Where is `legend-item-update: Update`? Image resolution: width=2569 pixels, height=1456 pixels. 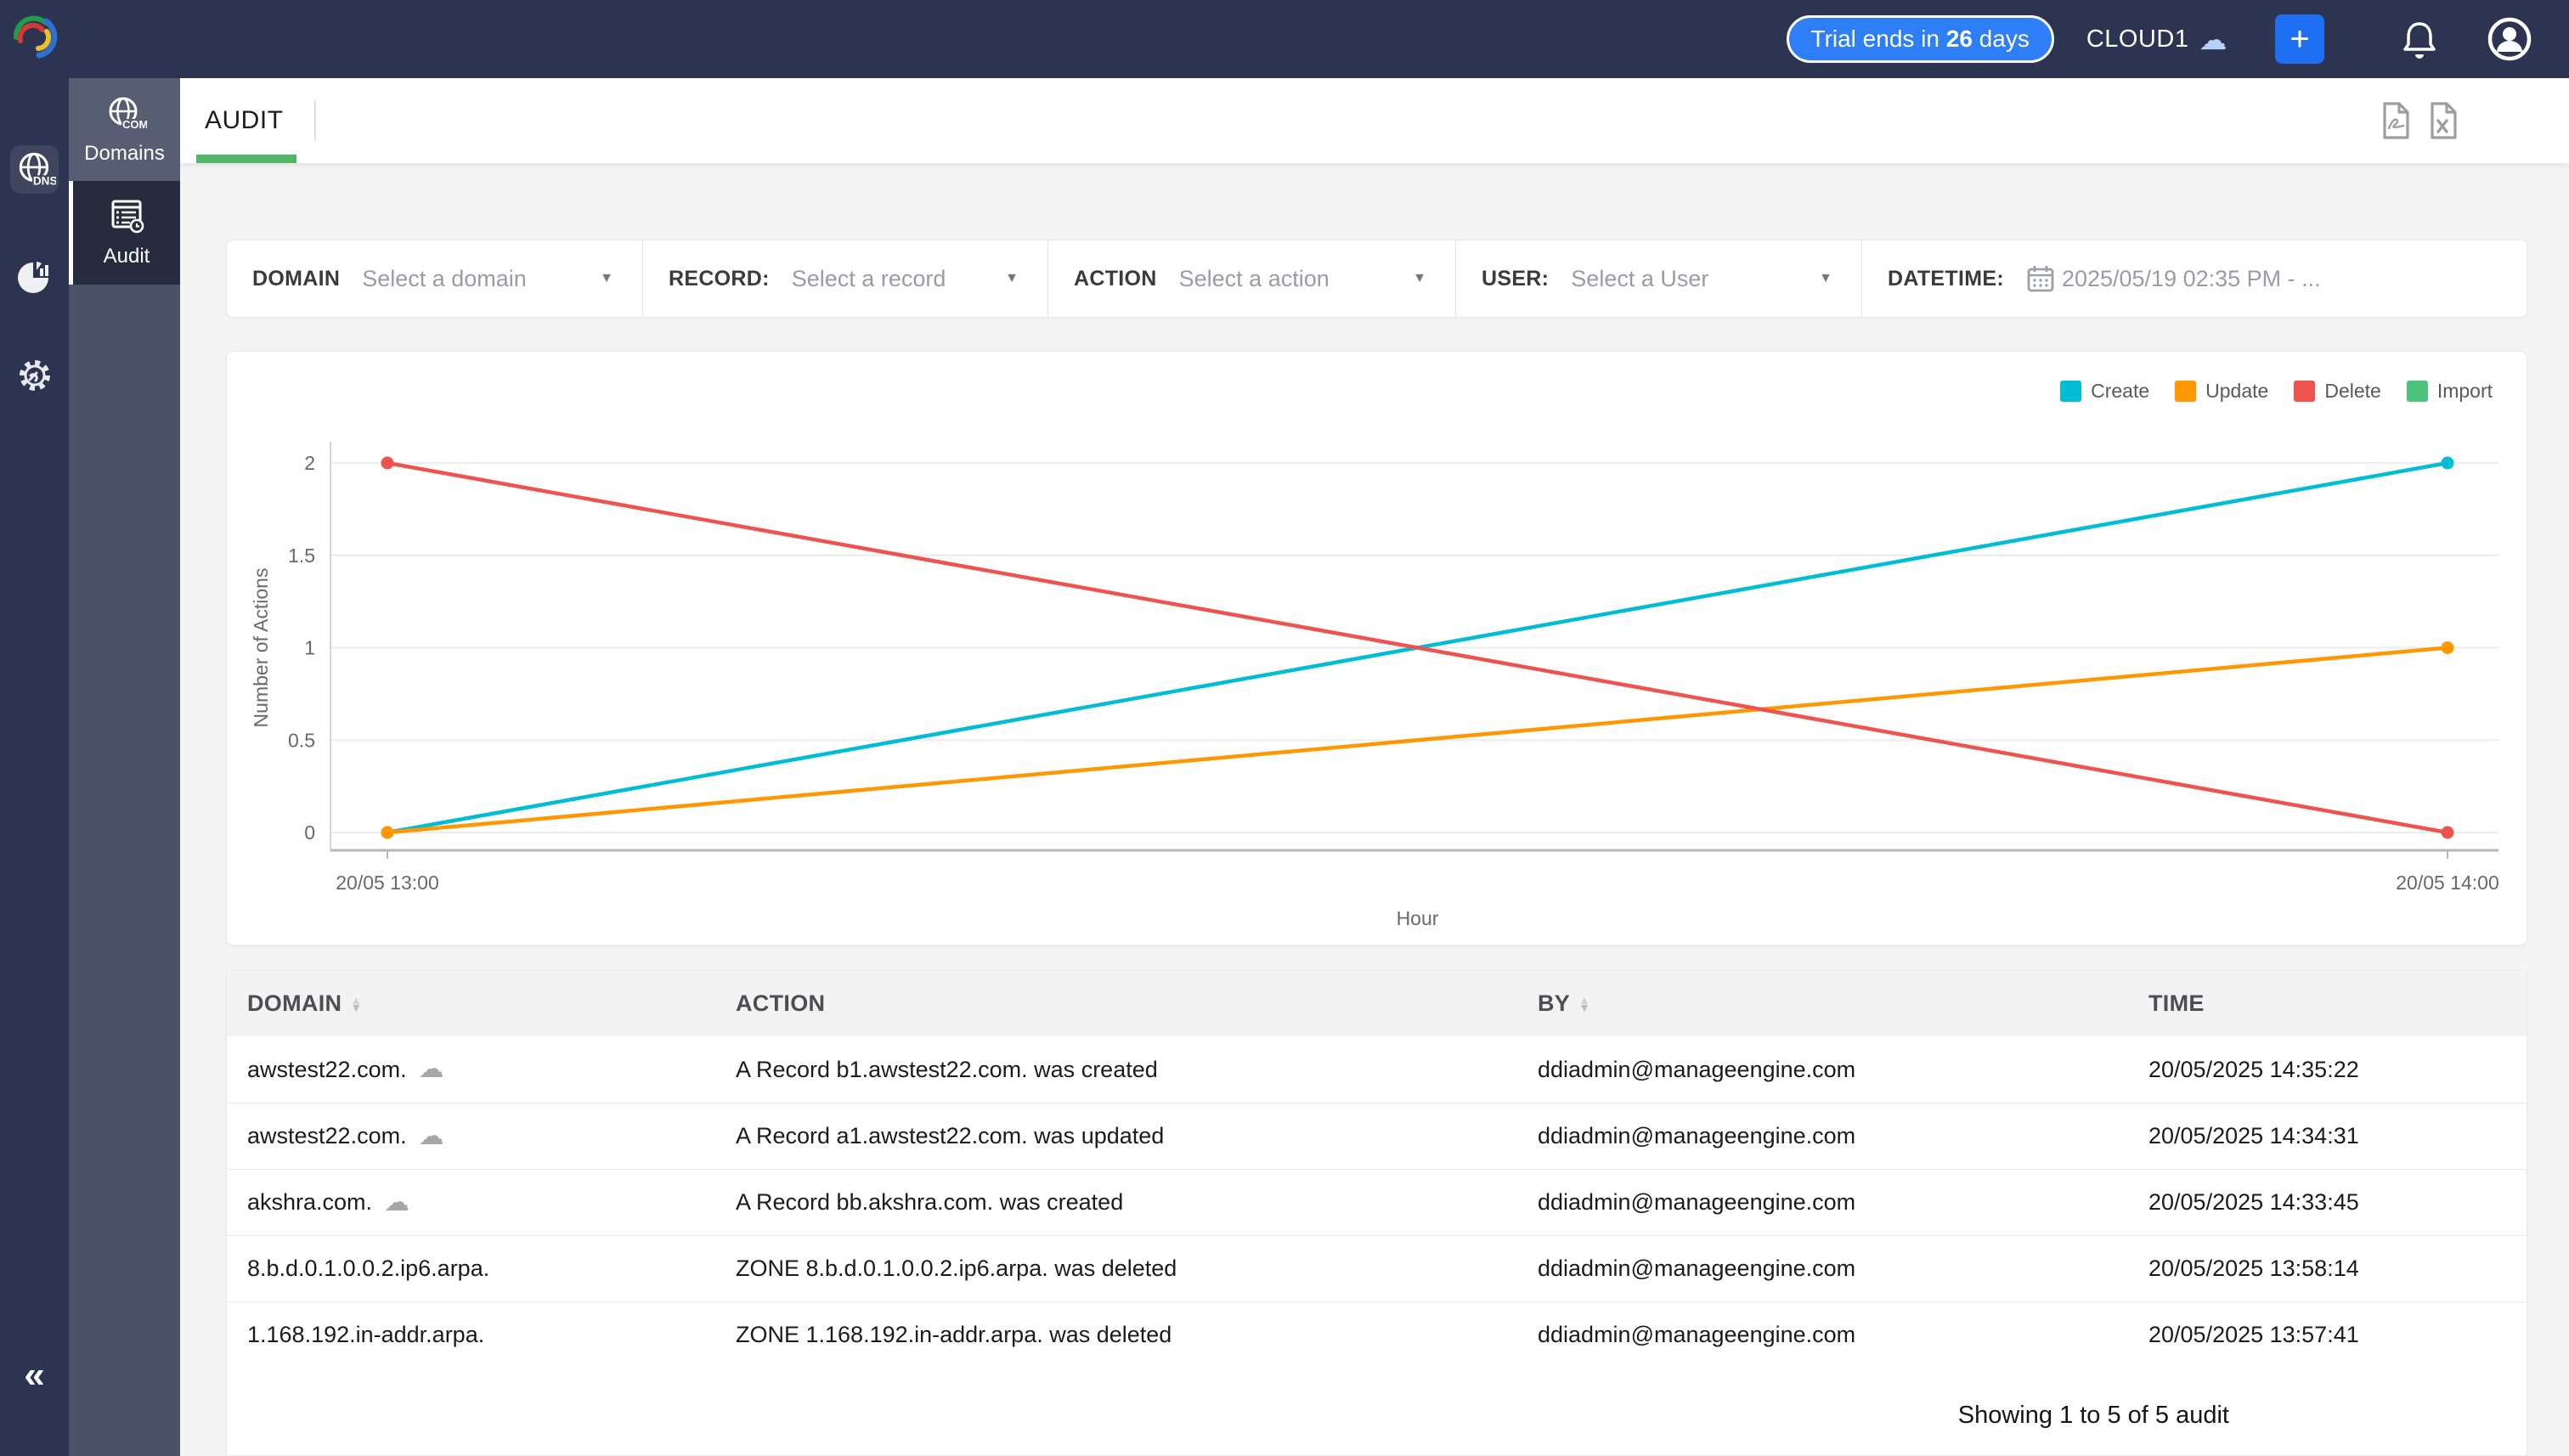
legend-item-update: Update is located at coordinates (2221, 392).